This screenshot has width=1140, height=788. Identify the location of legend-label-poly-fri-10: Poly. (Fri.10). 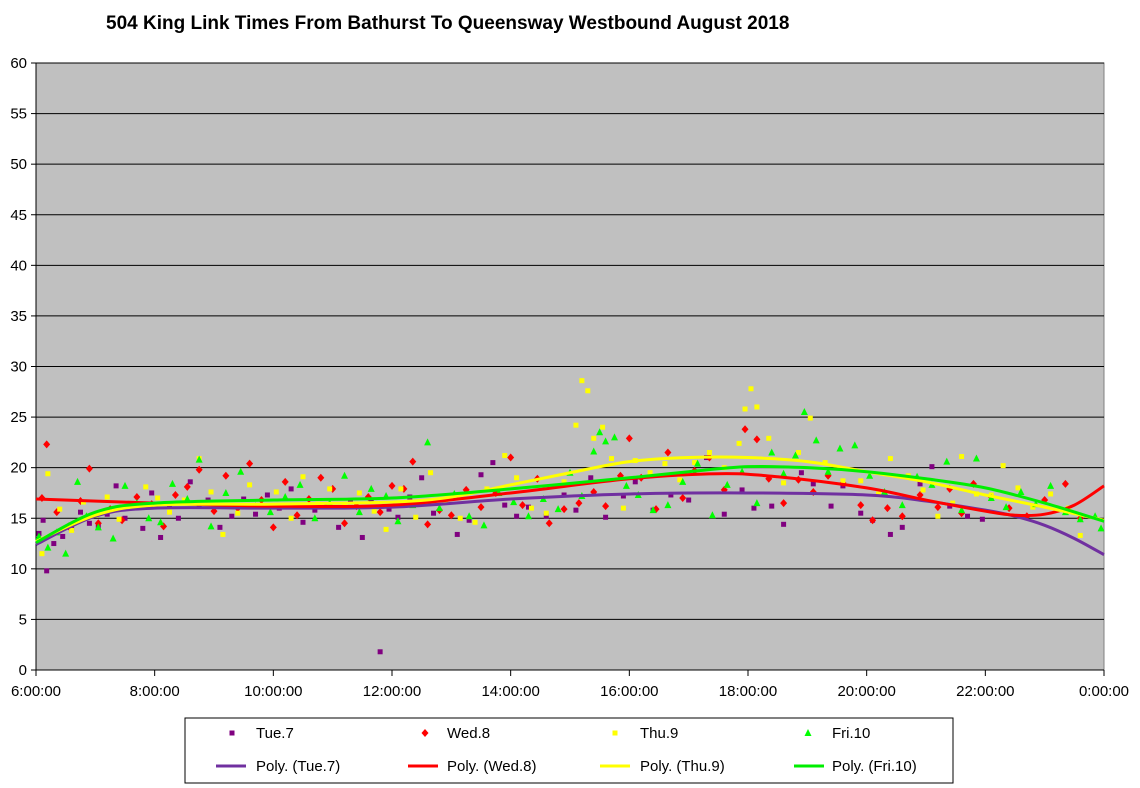
(874, 766).